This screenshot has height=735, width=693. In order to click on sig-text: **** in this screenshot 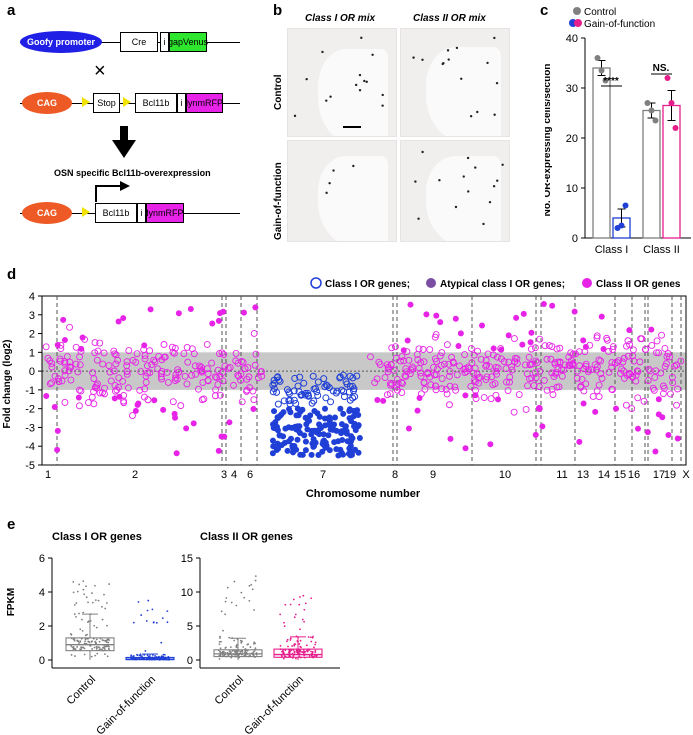, I will do `click(611, 81)`.